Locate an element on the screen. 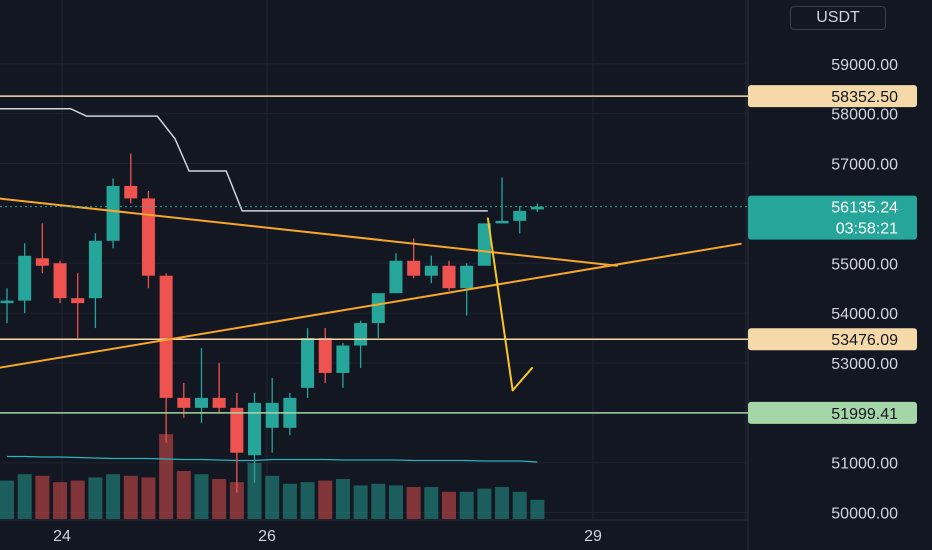 The image size is (932, 550). step-indicator-line is located at coordinates (244, 159).